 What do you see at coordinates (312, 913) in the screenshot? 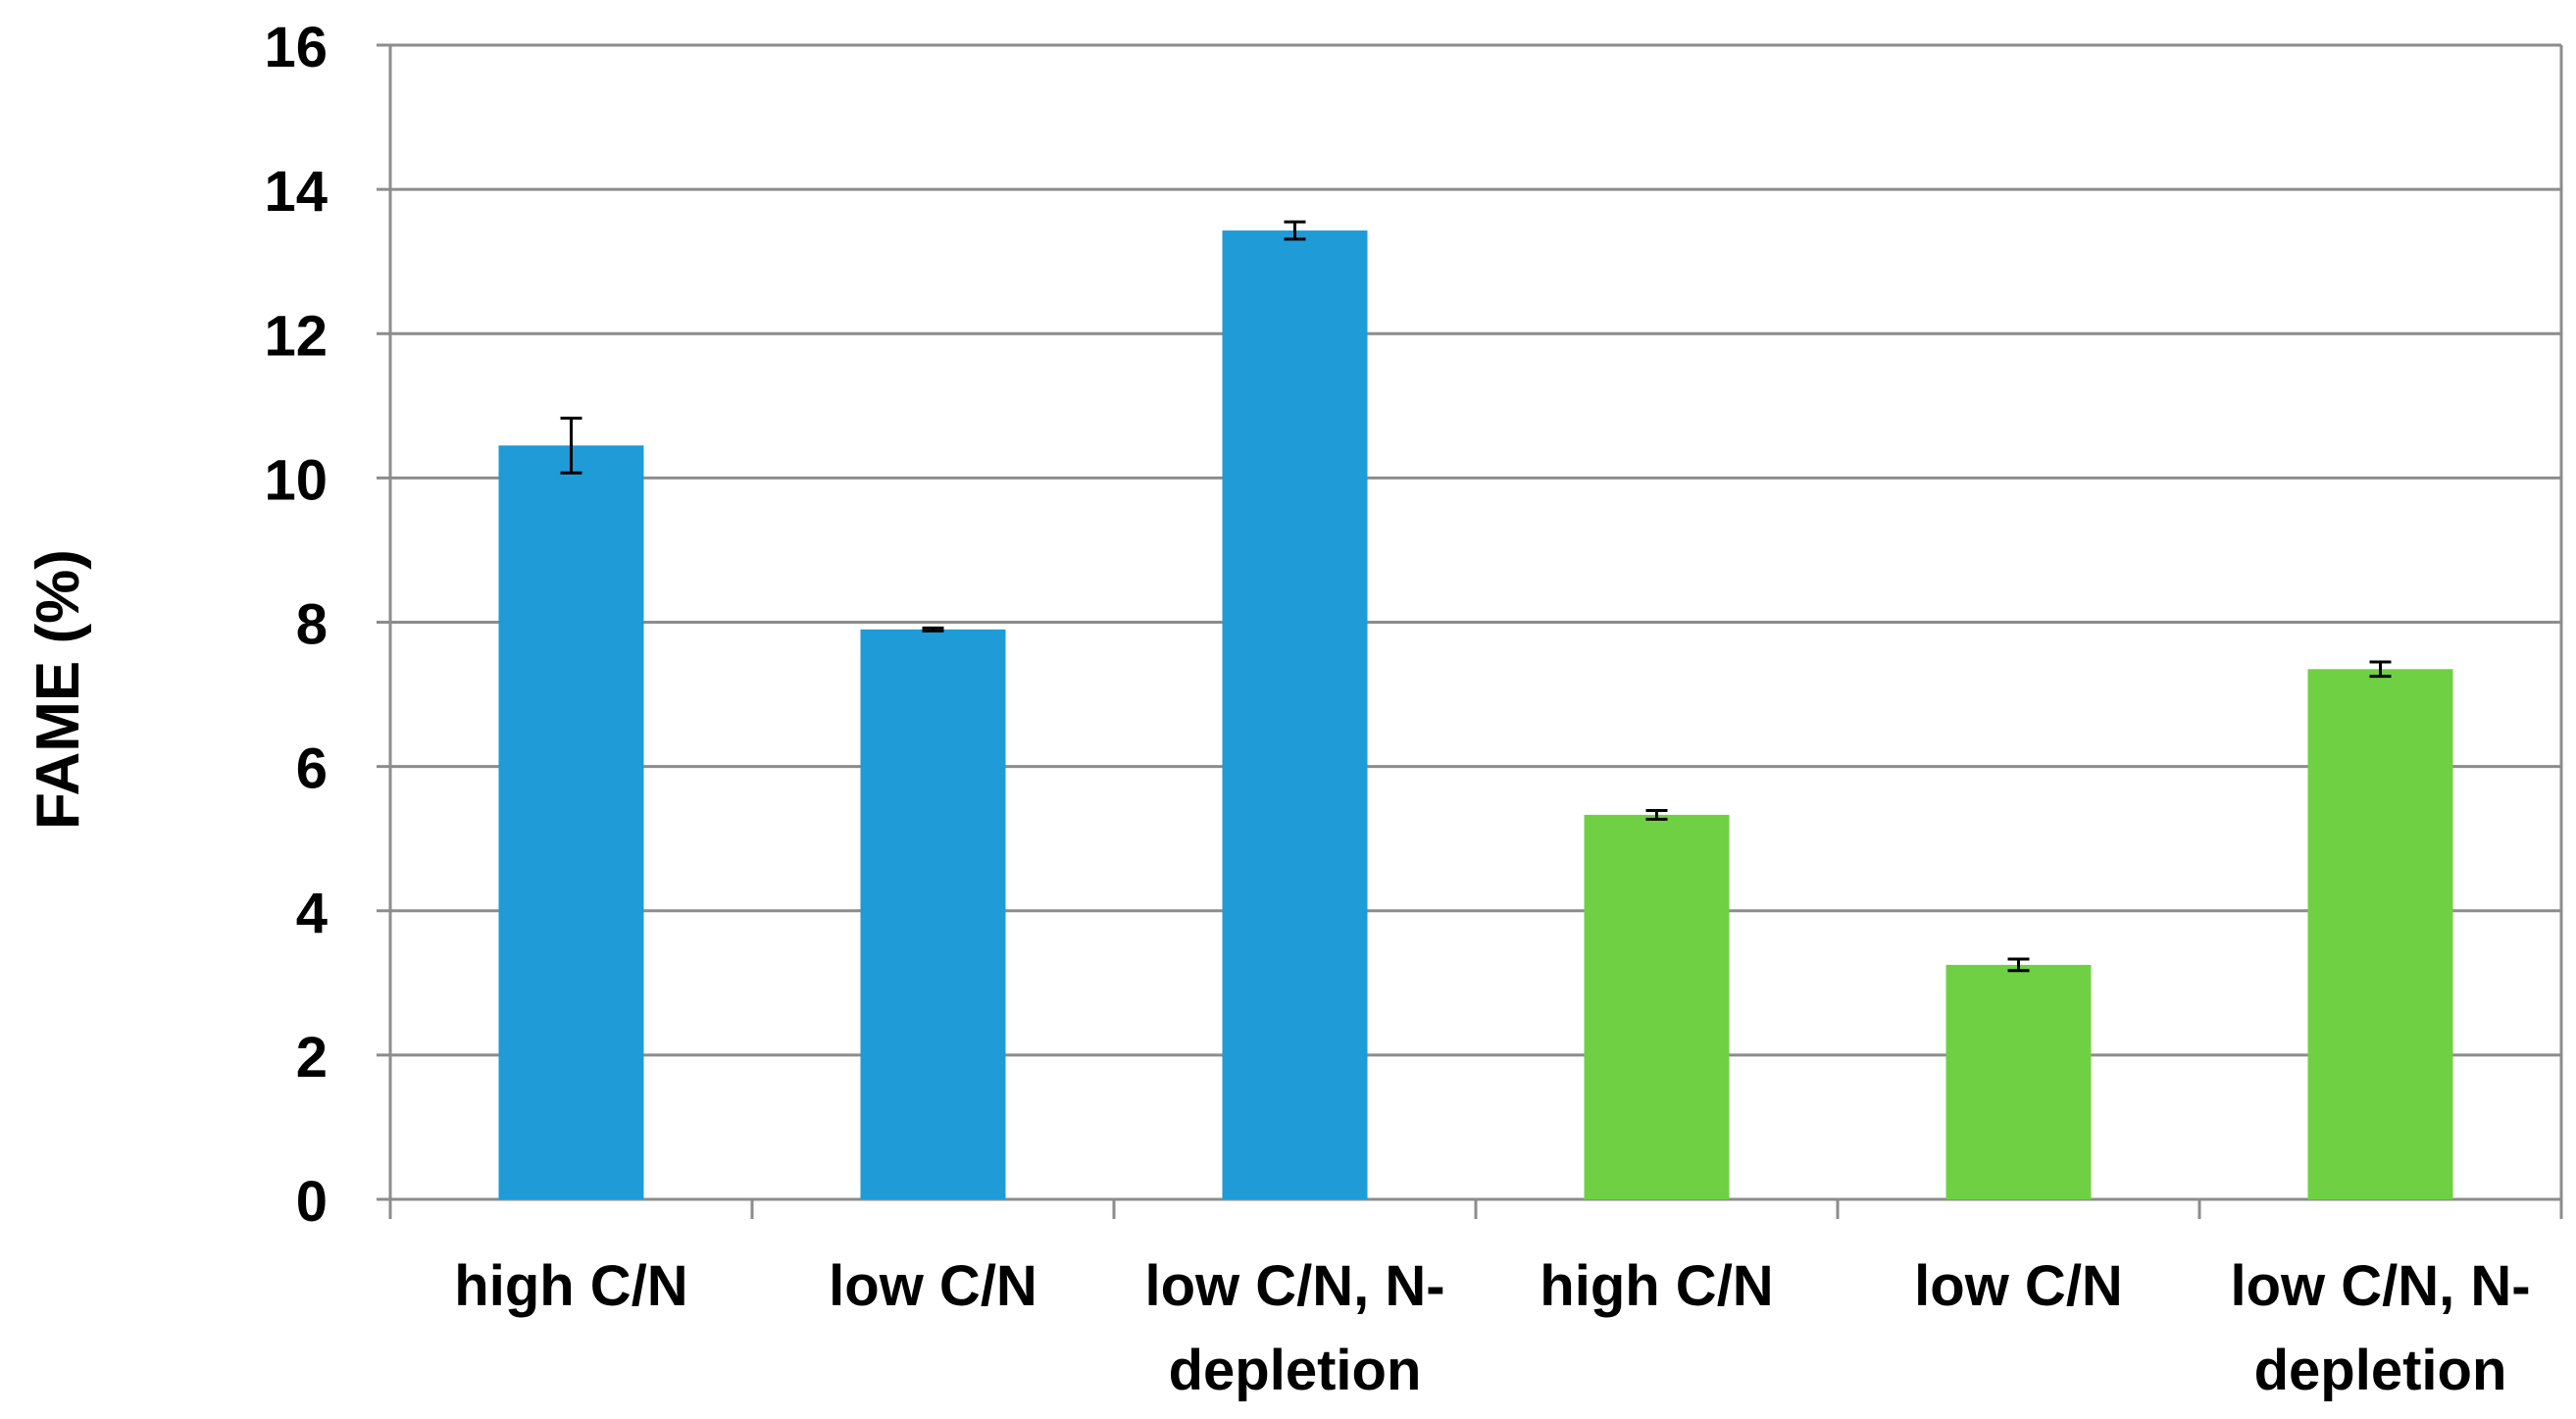
I see `y-tick-label: 4` at bounding box center [312, 913].